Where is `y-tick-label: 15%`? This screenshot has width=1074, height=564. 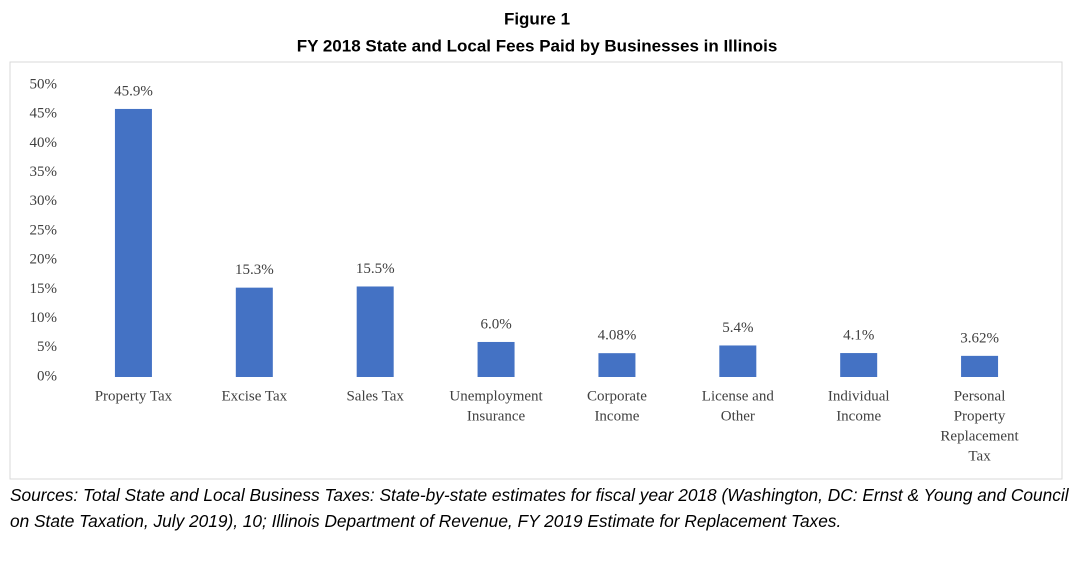 y-tick-label: 15% is located at coordinates (44, 289).